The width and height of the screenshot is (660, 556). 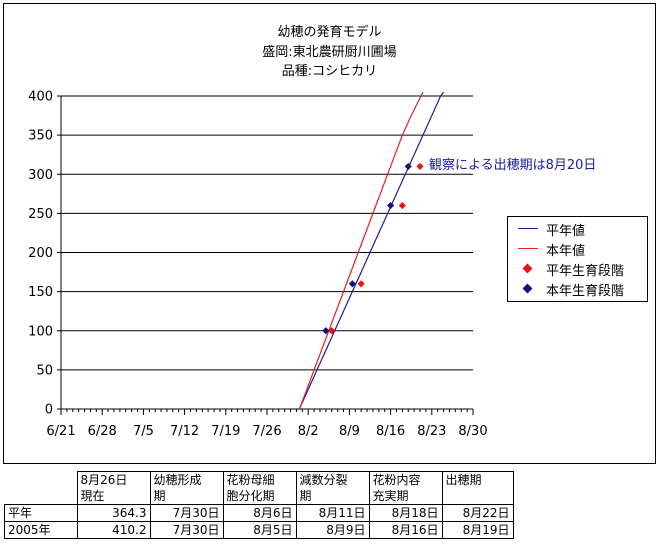 What do you see at coordinates (390, 431) in the screenshot?
I see `x-tick-label: 8/16` at bounding box center [390, 431].